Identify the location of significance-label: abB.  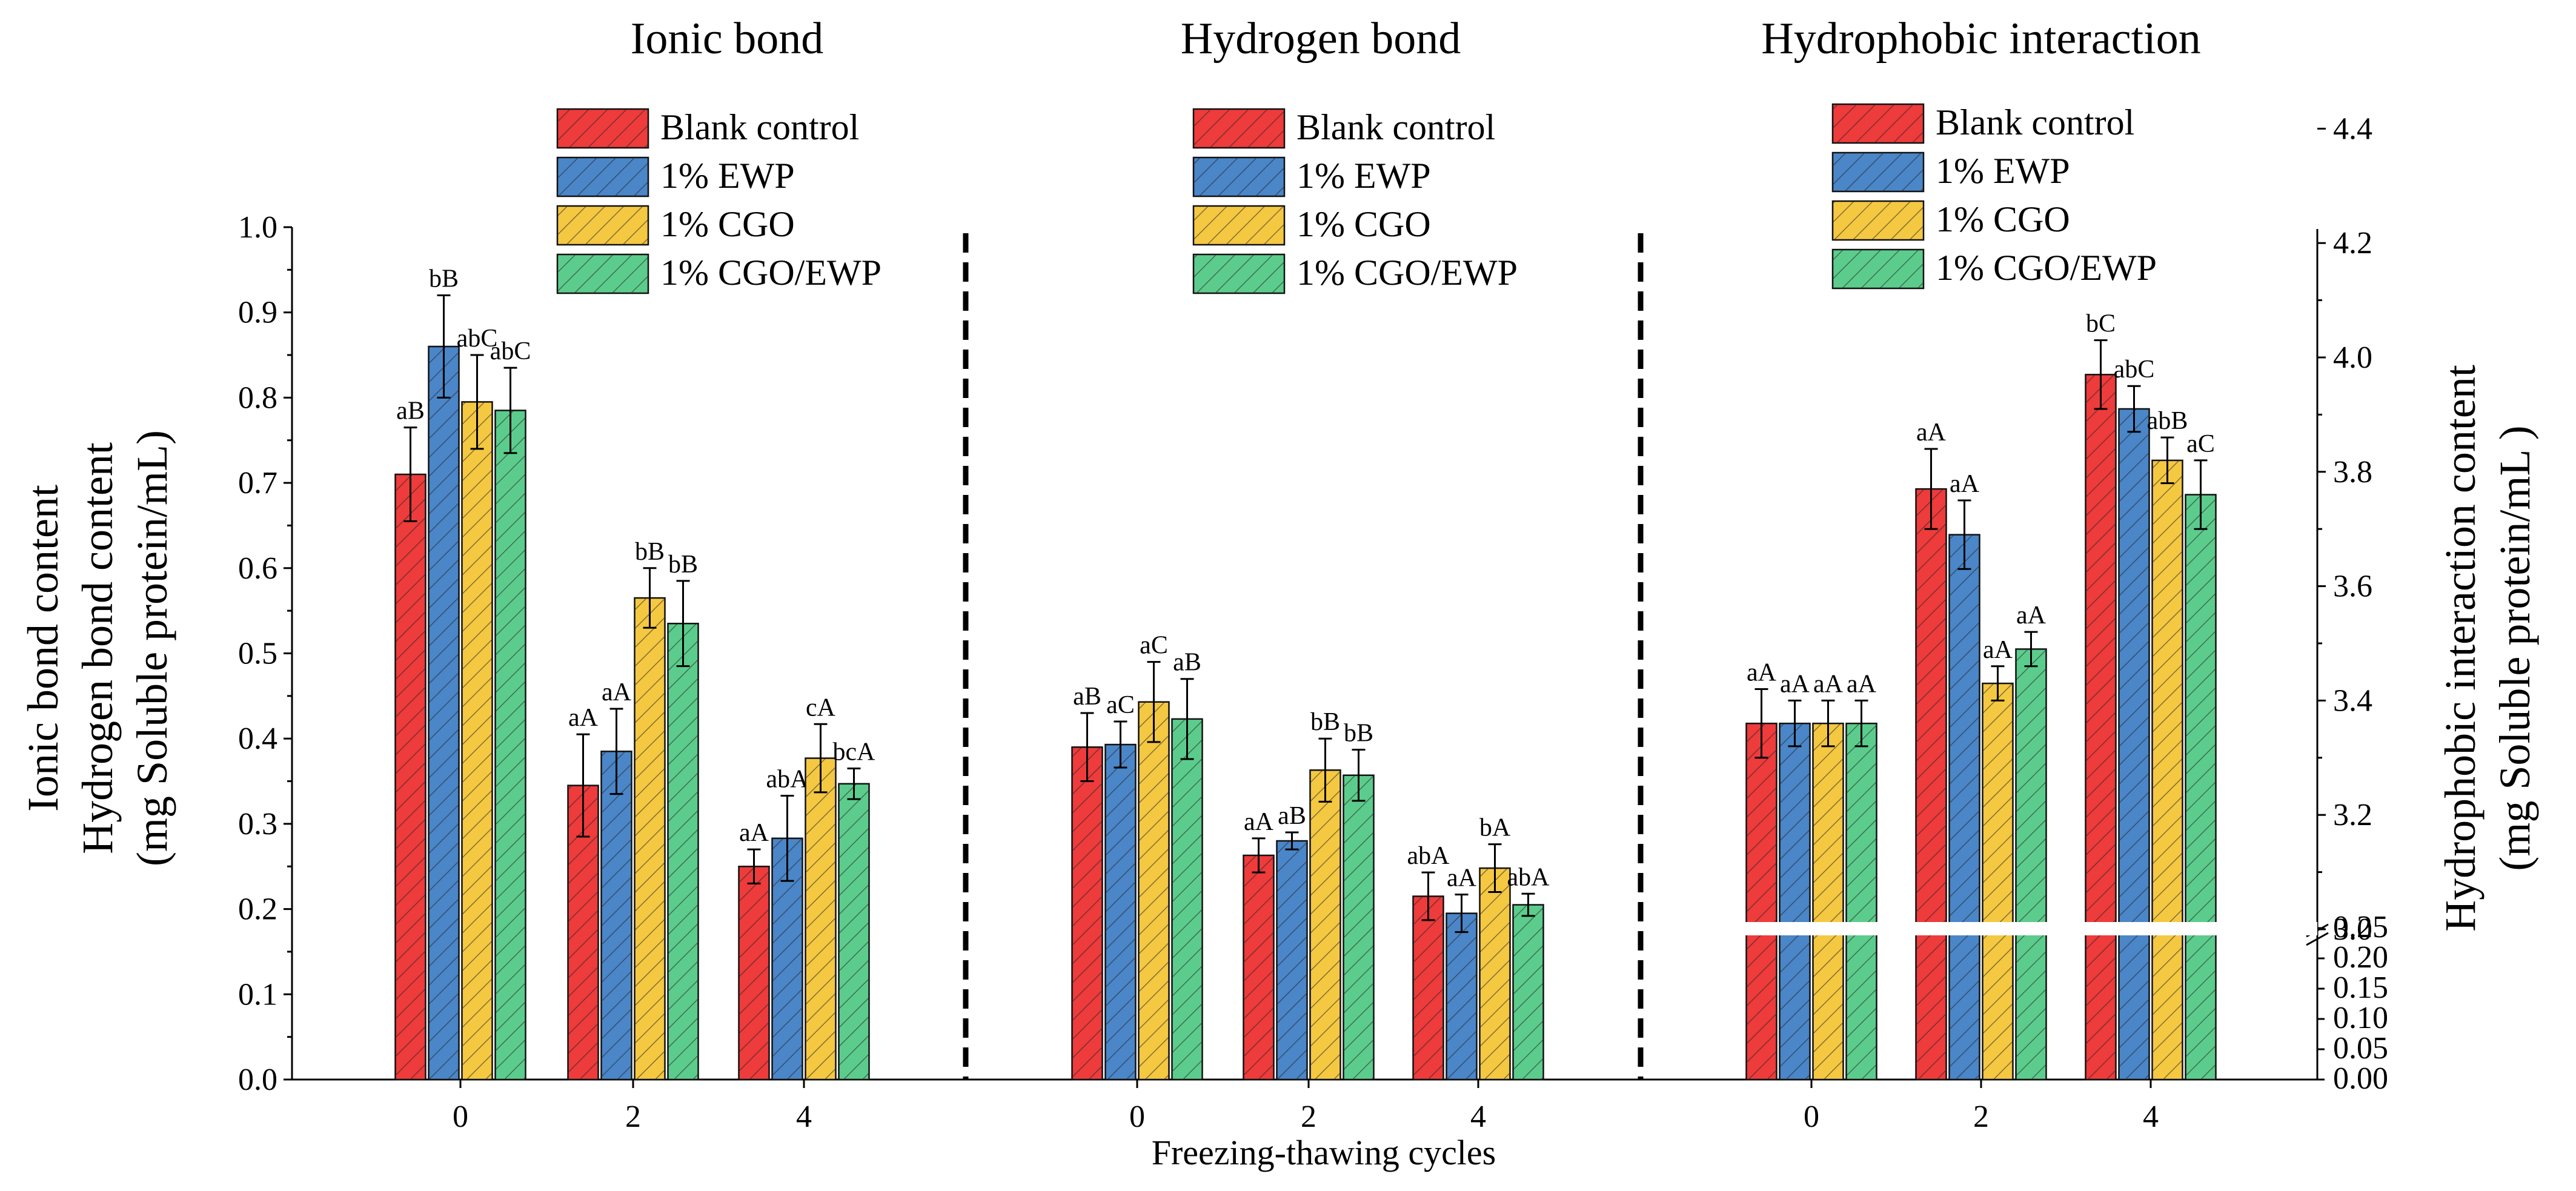
(2167, 421).